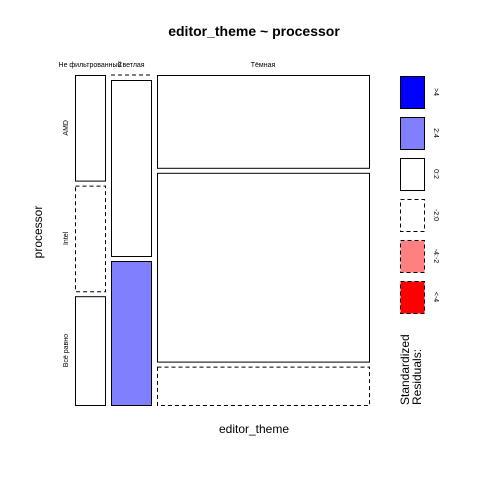 The height and width of the screenshot is (480, 480). What do you see at coordinates (66, 238) in the screenshot?
I see `row-label: Intel` at bounding box center [66, 238].